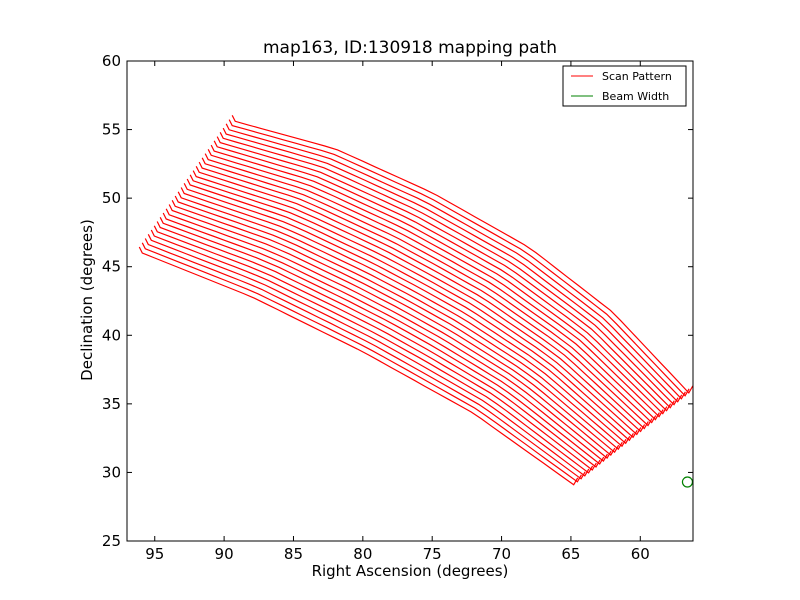 Image resolution: width=800 pixels, height=600 pixels. Describe the element at coordinates (640, 554) in the screenshot. I see `x-tick-label: 60` at that location.